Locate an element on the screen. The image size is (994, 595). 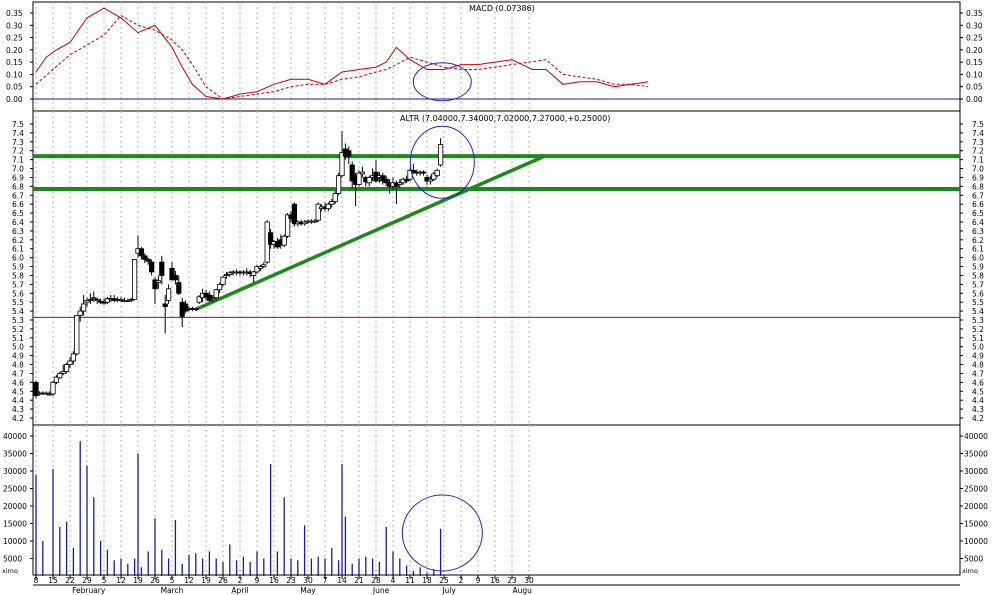
price-left-tick: 5.5 is located at coordinates (18, 302).